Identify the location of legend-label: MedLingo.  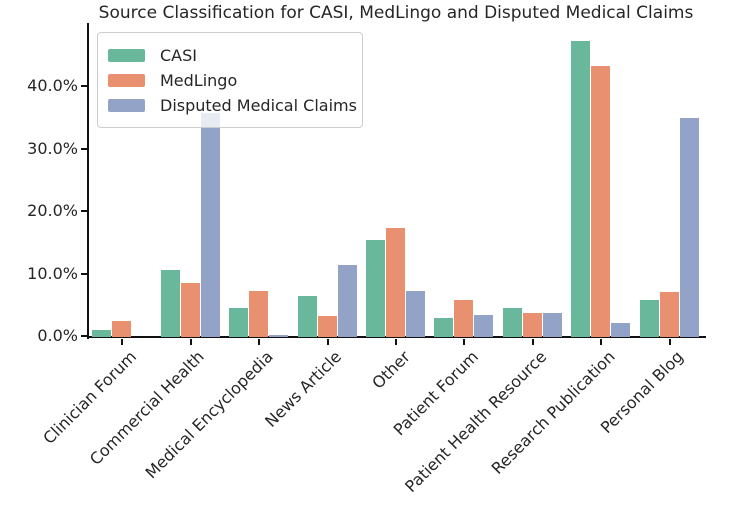
(199, 80).